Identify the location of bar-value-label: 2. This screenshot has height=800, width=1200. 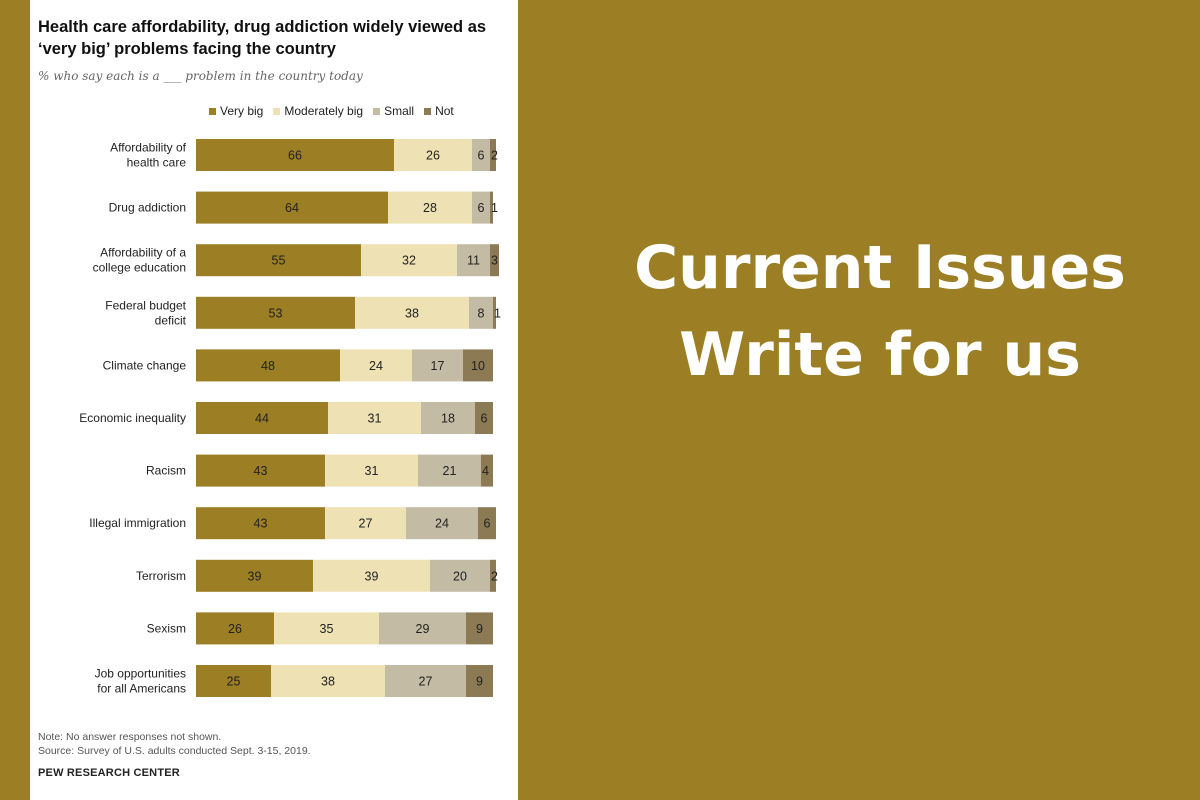
(494, 156).